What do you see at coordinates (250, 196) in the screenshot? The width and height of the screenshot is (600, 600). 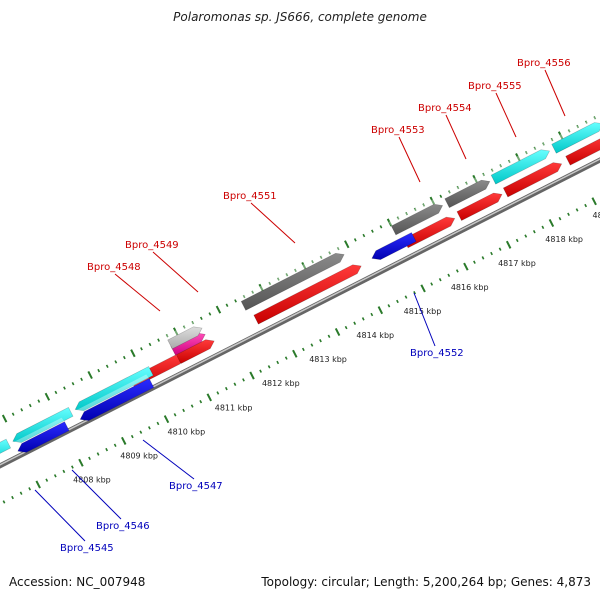 I see `gene-label-text: Bpro_4551` at bounding box center [250, 196].